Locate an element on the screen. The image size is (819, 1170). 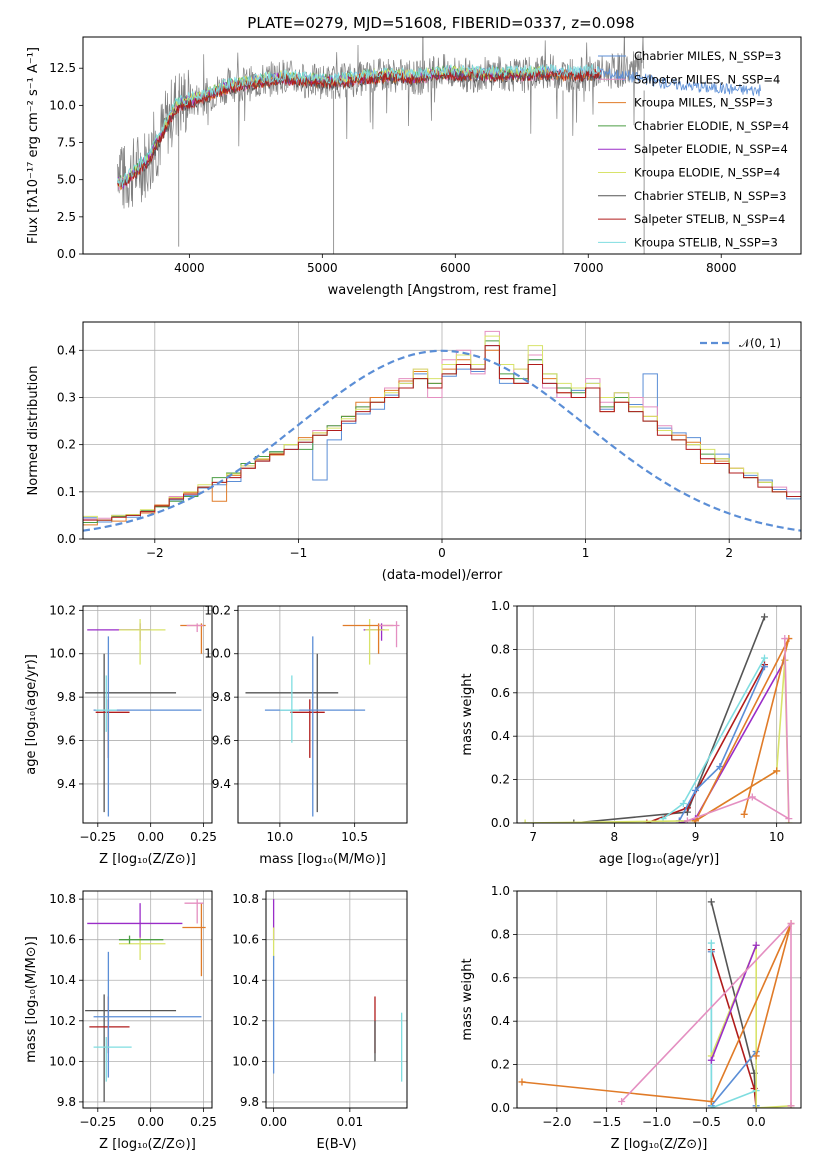
y-tick-label: 0.3 is located at coordinates (66, 397).